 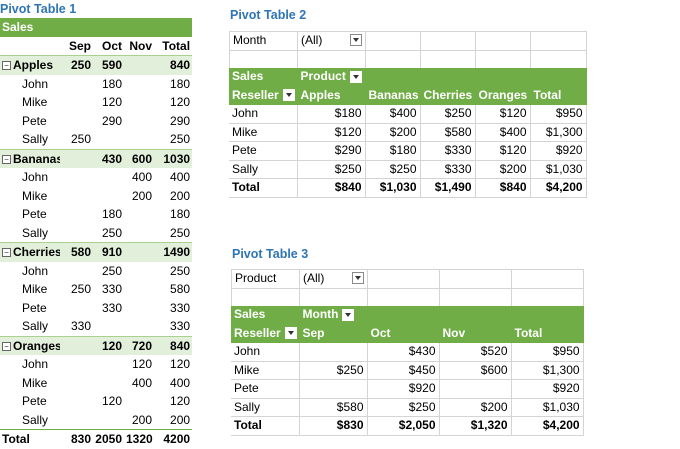 I want to click on pt3-total-label: Total, so click(x=265, y=426).